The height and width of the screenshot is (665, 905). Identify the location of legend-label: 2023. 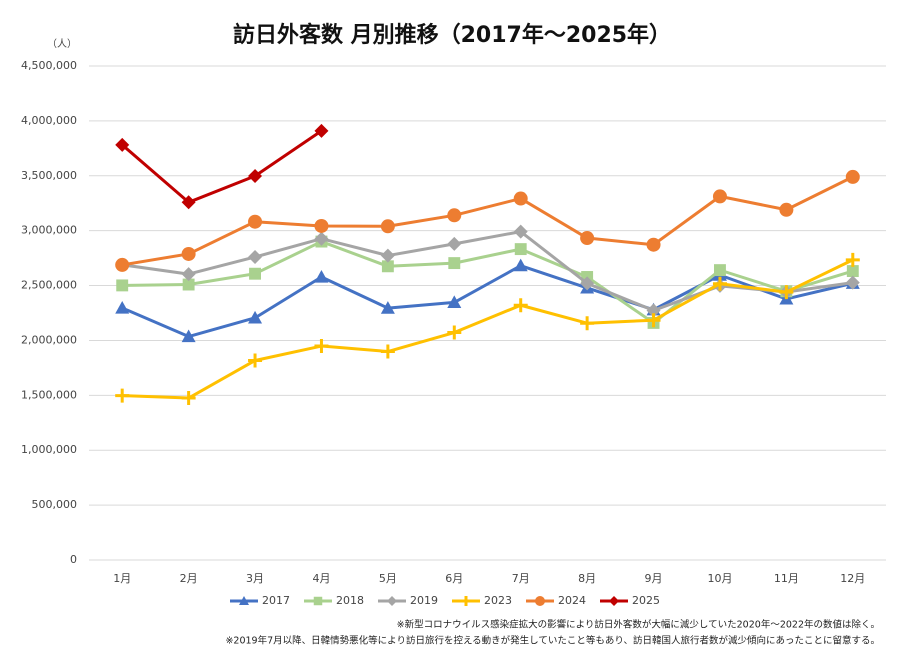
(498, 600).